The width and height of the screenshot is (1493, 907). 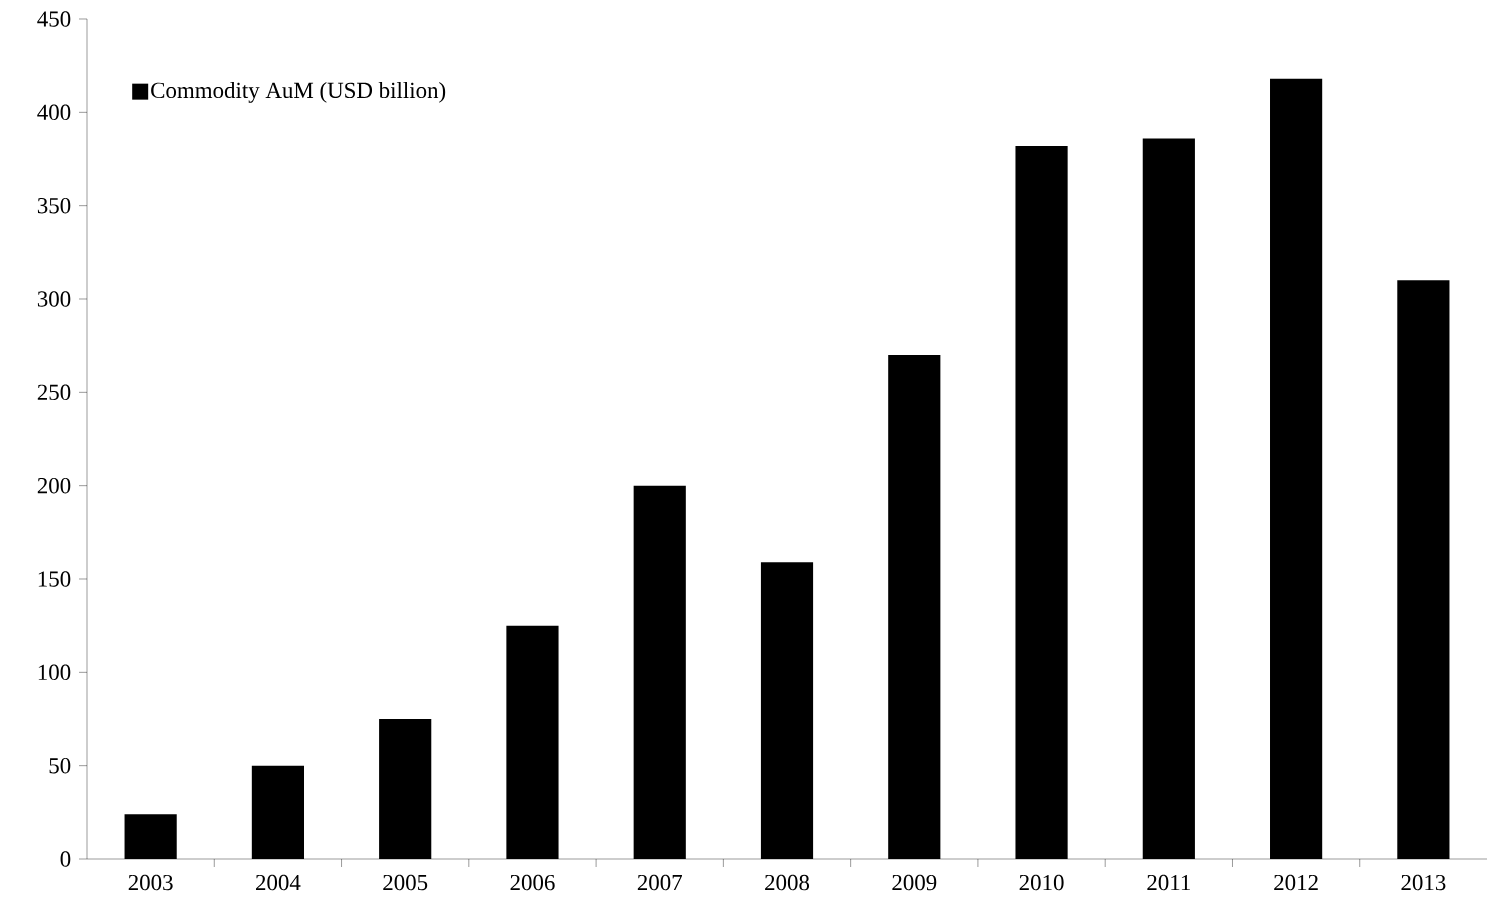 I want to click on x-tick-label: 2004, so click(x=278, y=882).